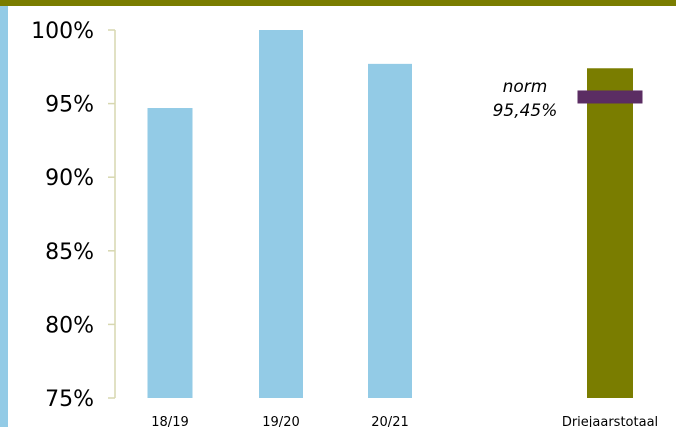 The image size is (676, 427). What do you see at coordinates (69, 325) in the screenshot?
I see `y-tick-label: 80%` at bounding box center [69, 325].